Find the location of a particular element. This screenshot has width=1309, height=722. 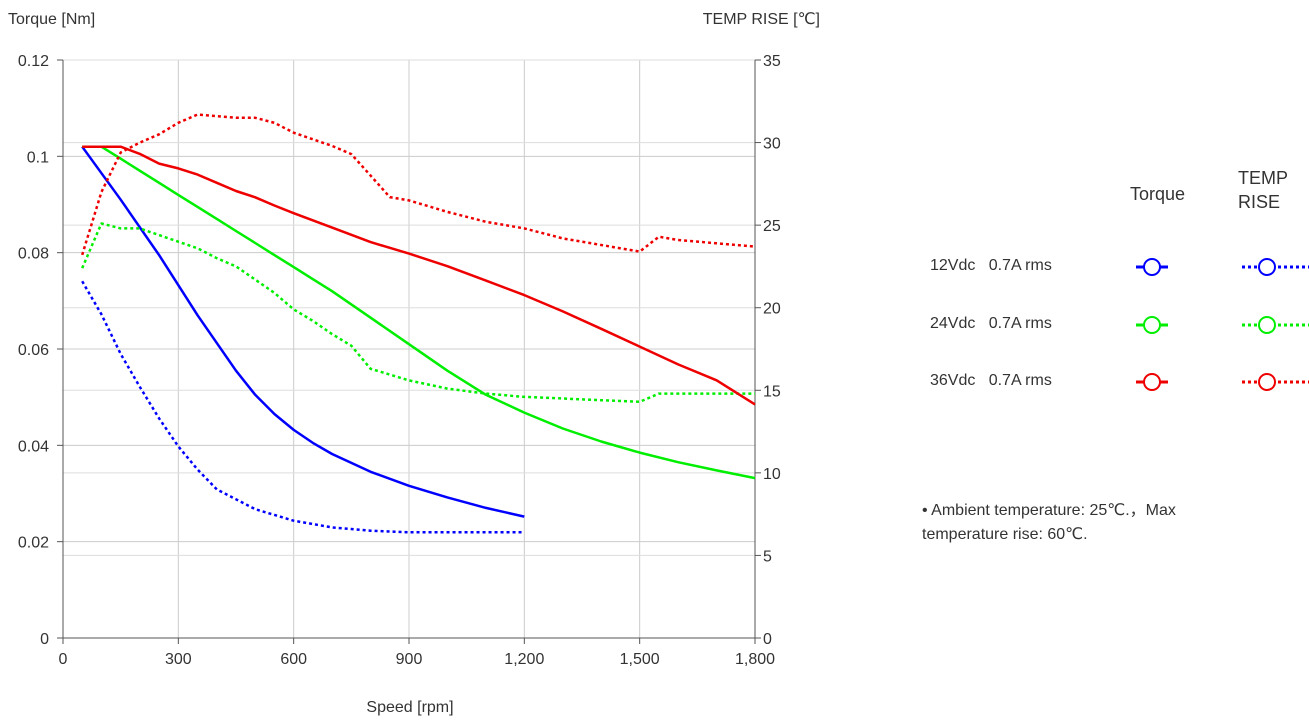

y-right-tick-label: 10 is located at coordinates (772, 474).